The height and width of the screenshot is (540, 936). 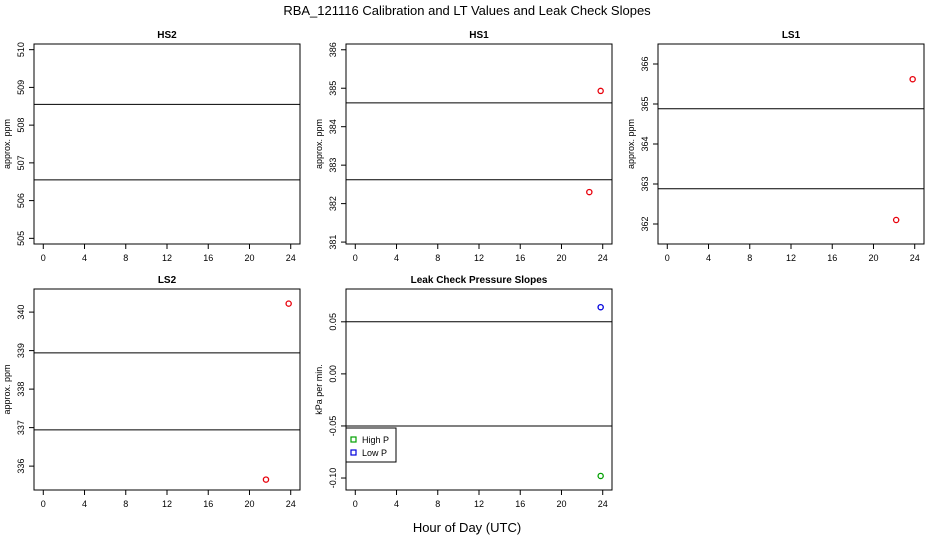 What do you see at coordinates (21, 350) in the screenshot?
I see `y-tick-label: 339` at bounding box center [21, 350].